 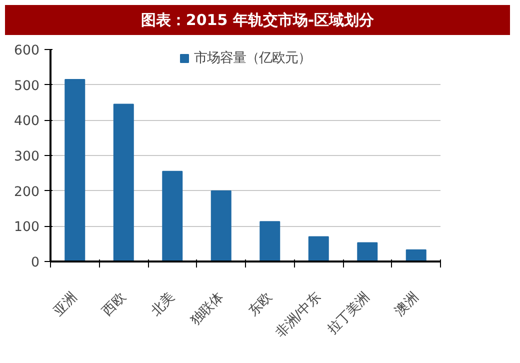 I want to click on x-tick-label: 非洲/中东, so click(x=298, y=315).